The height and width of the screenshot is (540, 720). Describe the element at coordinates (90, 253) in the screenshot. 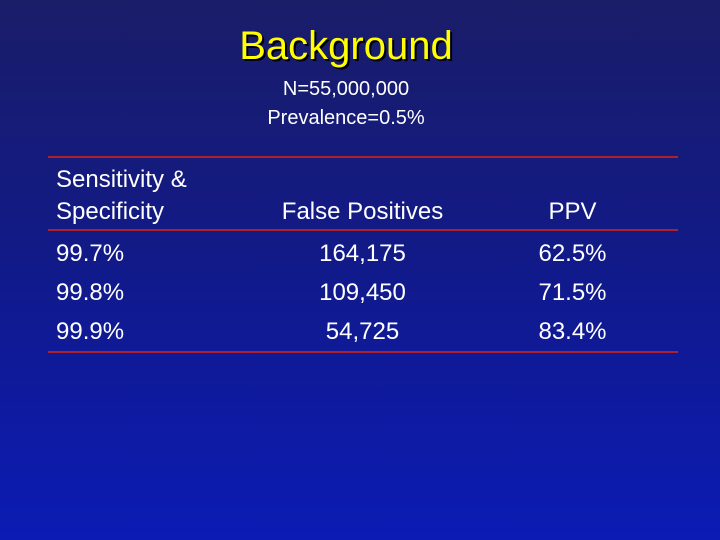

I see `cell-sens-spec: 99.7%` at that location.